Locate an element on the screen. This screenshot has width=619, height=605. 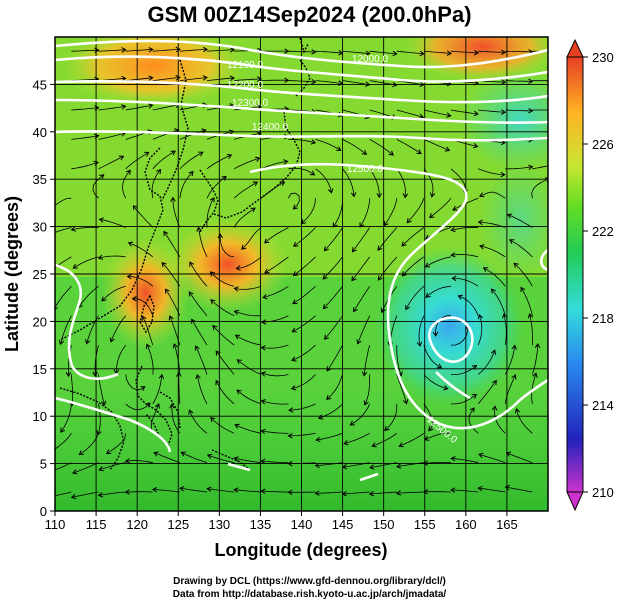
colorbar-max-triangle is located at coordinates (575, 48).